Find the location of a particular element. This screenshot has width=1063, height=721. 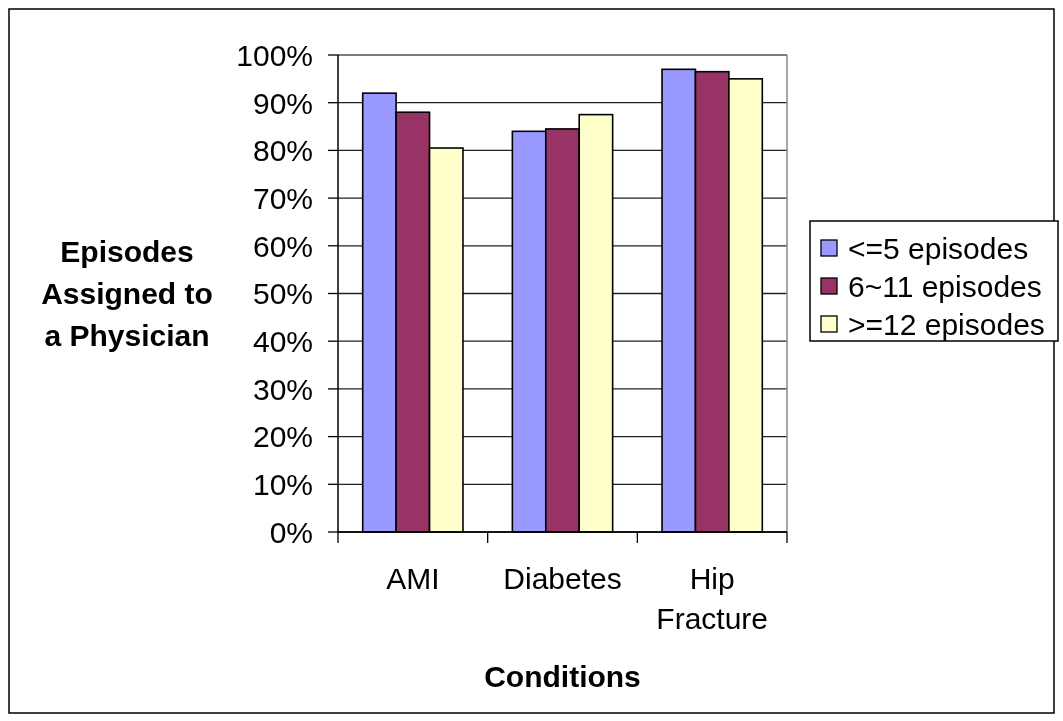

y-tick-label: 0% is located at coordinates (291, 532).